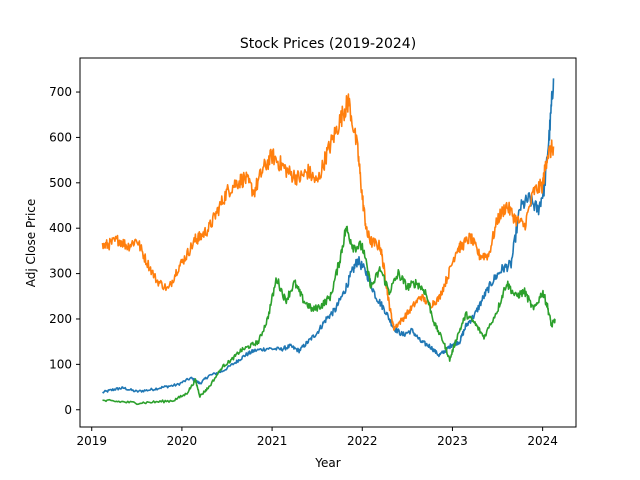  What do you see at coordinates (68, 410) in the screenshot?
I see `y-tick-label: 0` at bounding box center [68, 410].